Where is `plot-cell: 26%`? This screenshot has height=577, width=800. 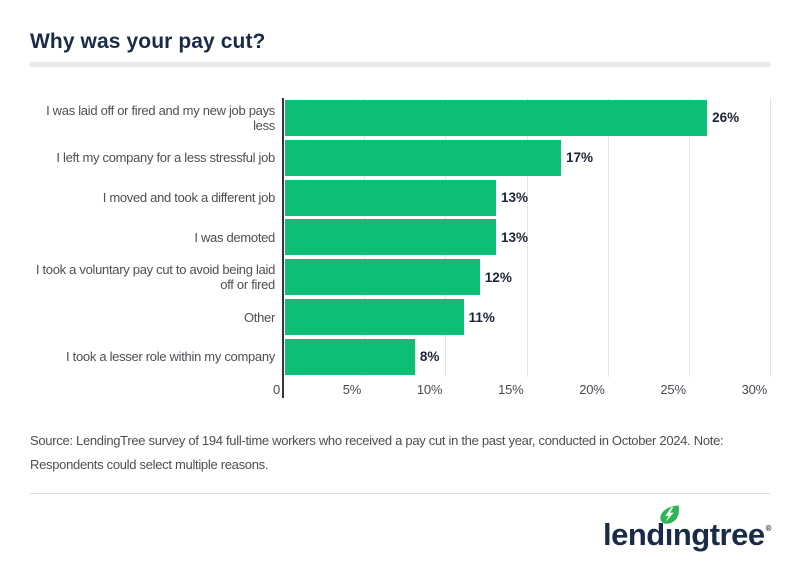 plot-cell: 26% is located at coordinates (526, 118).